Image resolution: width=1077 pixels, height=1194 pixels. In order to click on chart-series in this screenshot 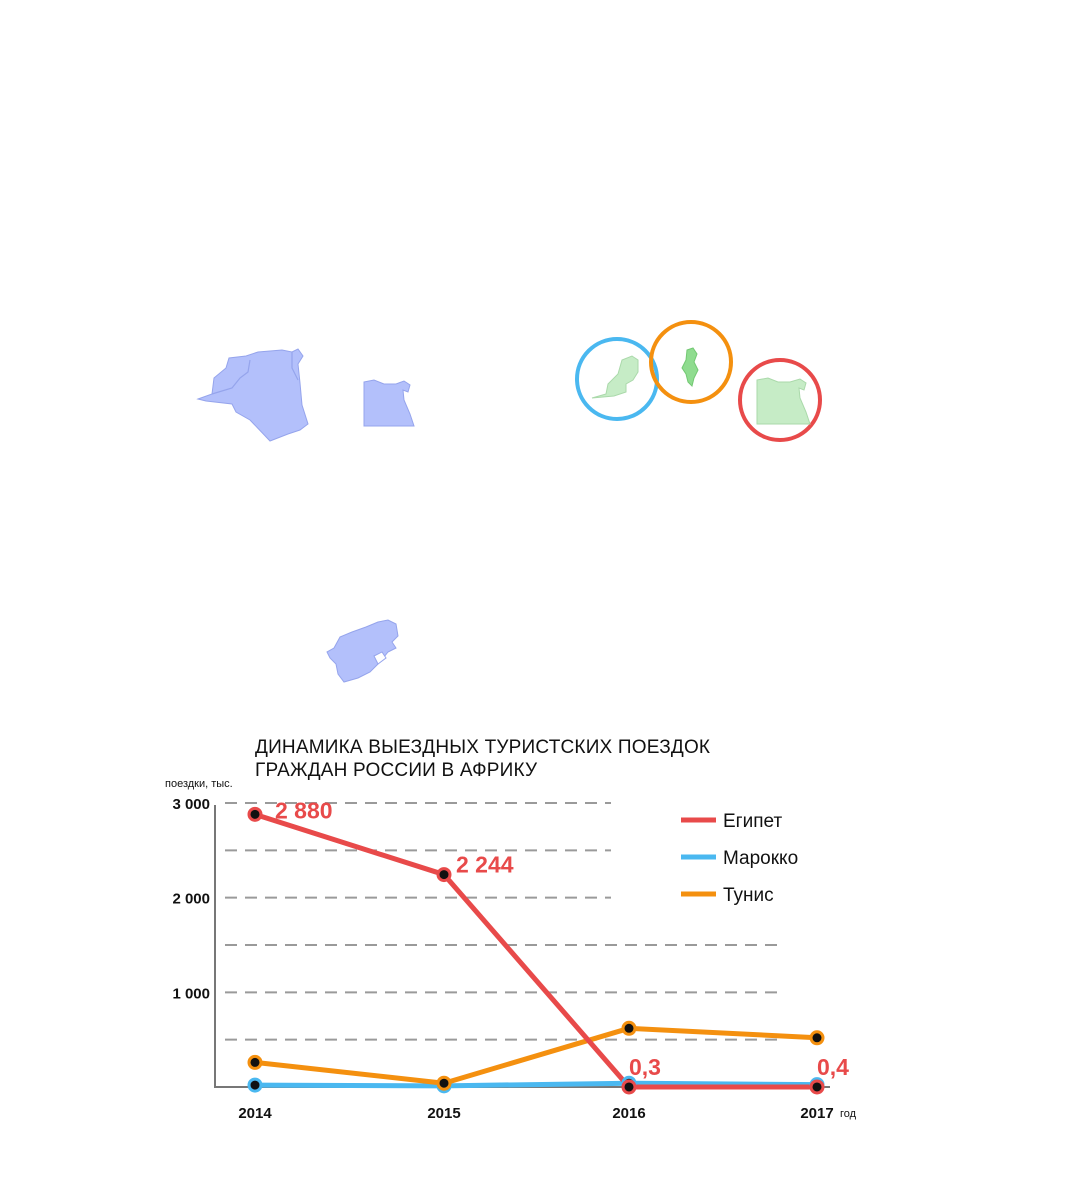, I will do `click(536, 950)`.